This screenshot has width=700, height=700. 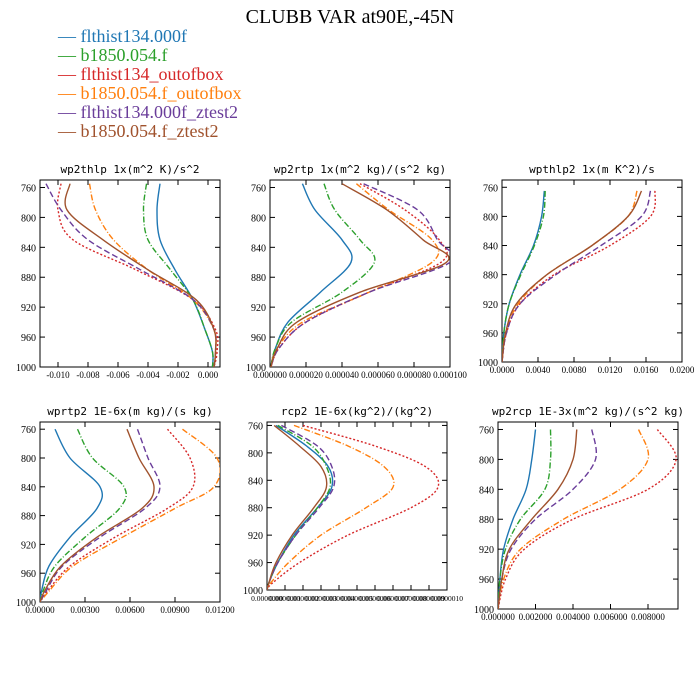 What do you see at coordinates (270, 375) in the screenshot?
I see `x-tick-label: 0.000000` at bounding box center [270, 375].